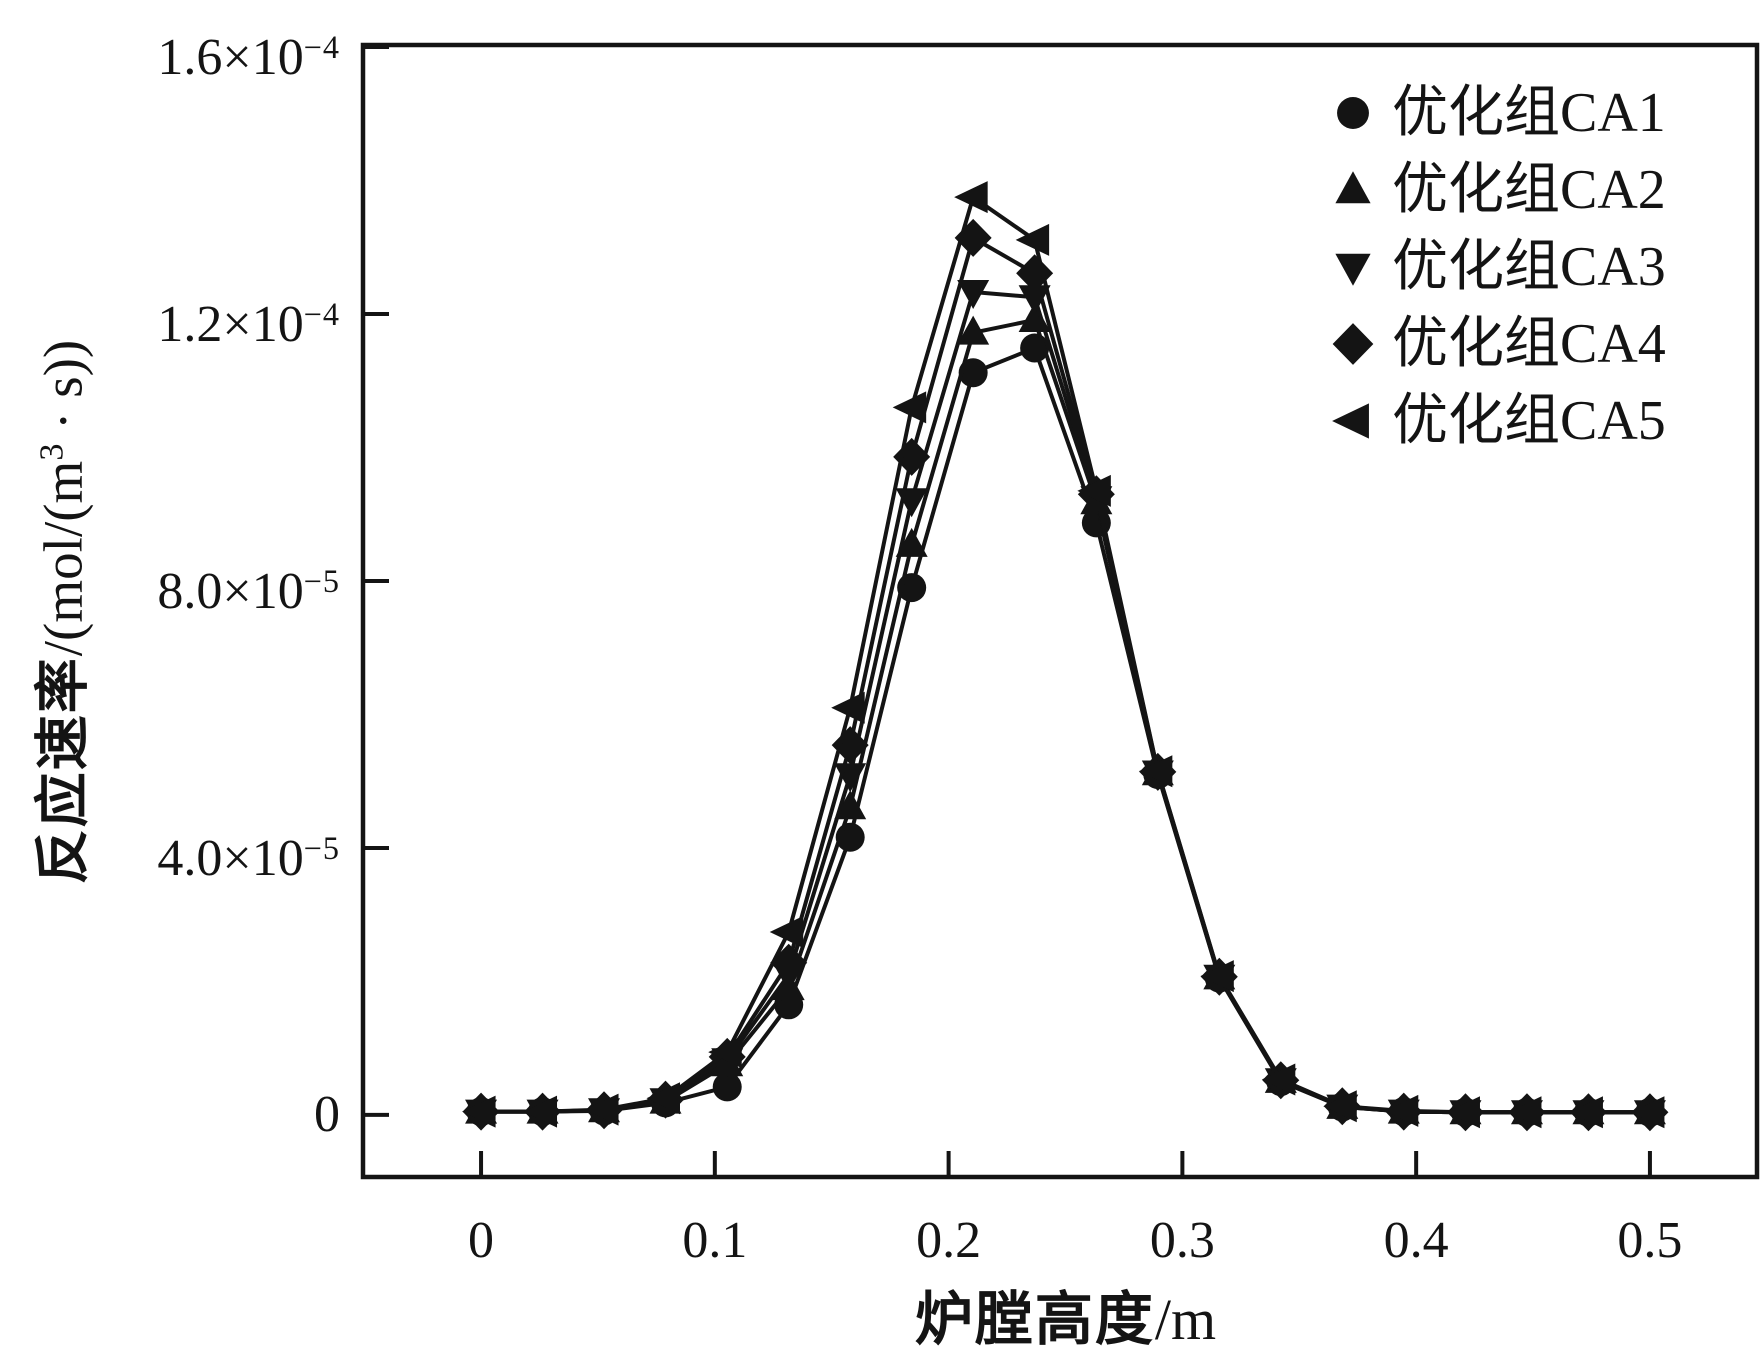 The width and height of the screenshot is (1762, 1372). What do you see at coordinates (63, 558) in the screenshot?
I see `axis-title-part: /(mol/(m` at bounding box center [63, 558].